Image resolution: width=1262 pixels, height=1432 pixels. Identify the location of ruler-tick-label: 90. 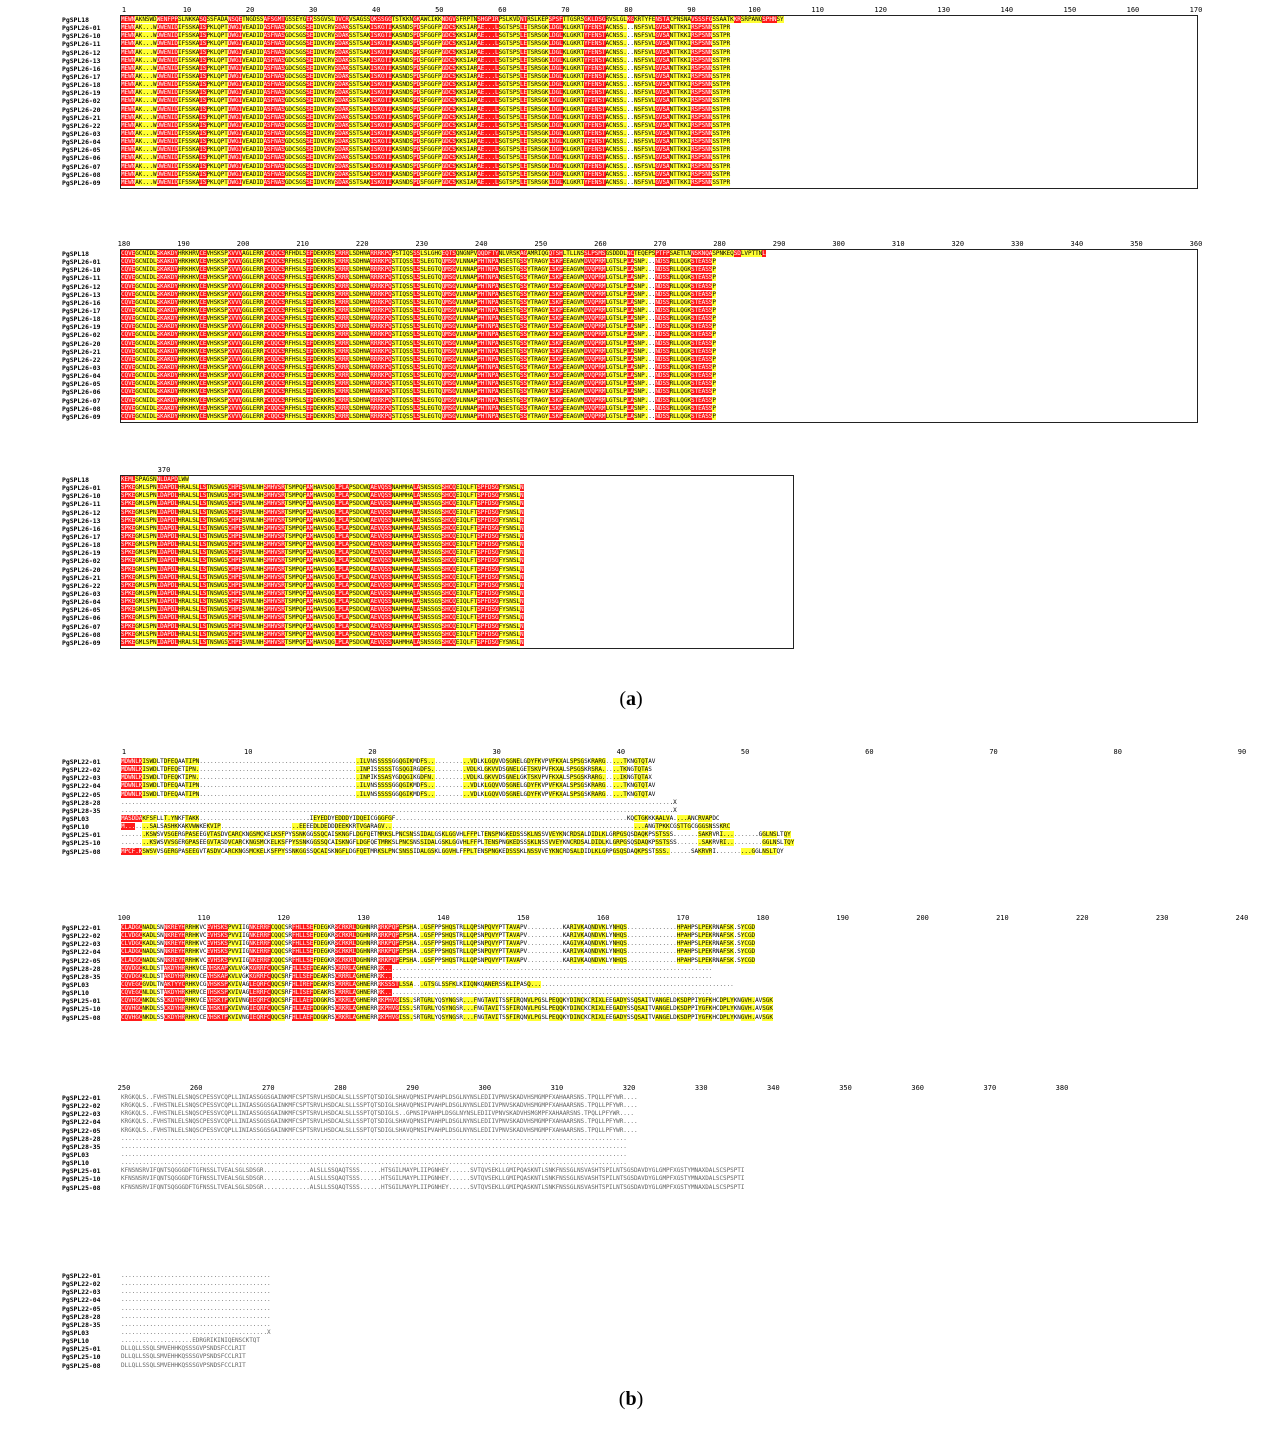
(691, 10).